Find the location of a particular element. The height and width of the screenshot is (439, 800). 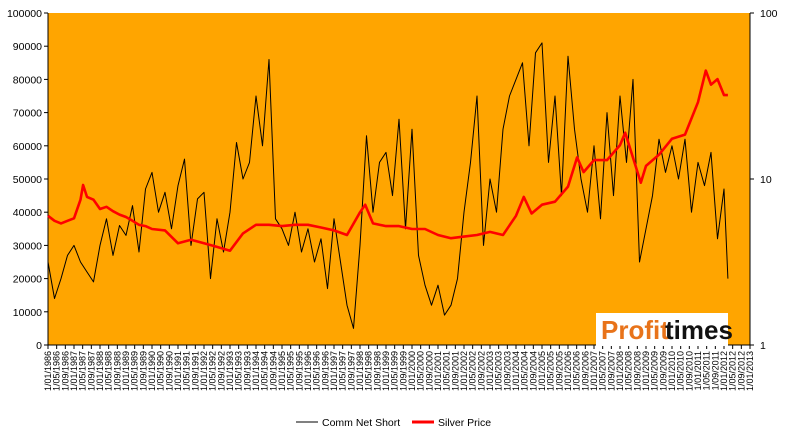

x-tick-label: 1/05/1992 is located at coordinates (213, 371).